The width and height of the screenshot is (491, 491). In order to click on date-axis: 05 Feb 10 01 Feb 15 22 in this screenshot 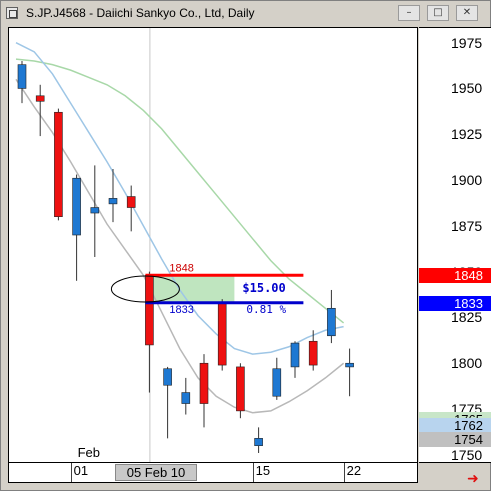, I will do `click(213, 464)`.